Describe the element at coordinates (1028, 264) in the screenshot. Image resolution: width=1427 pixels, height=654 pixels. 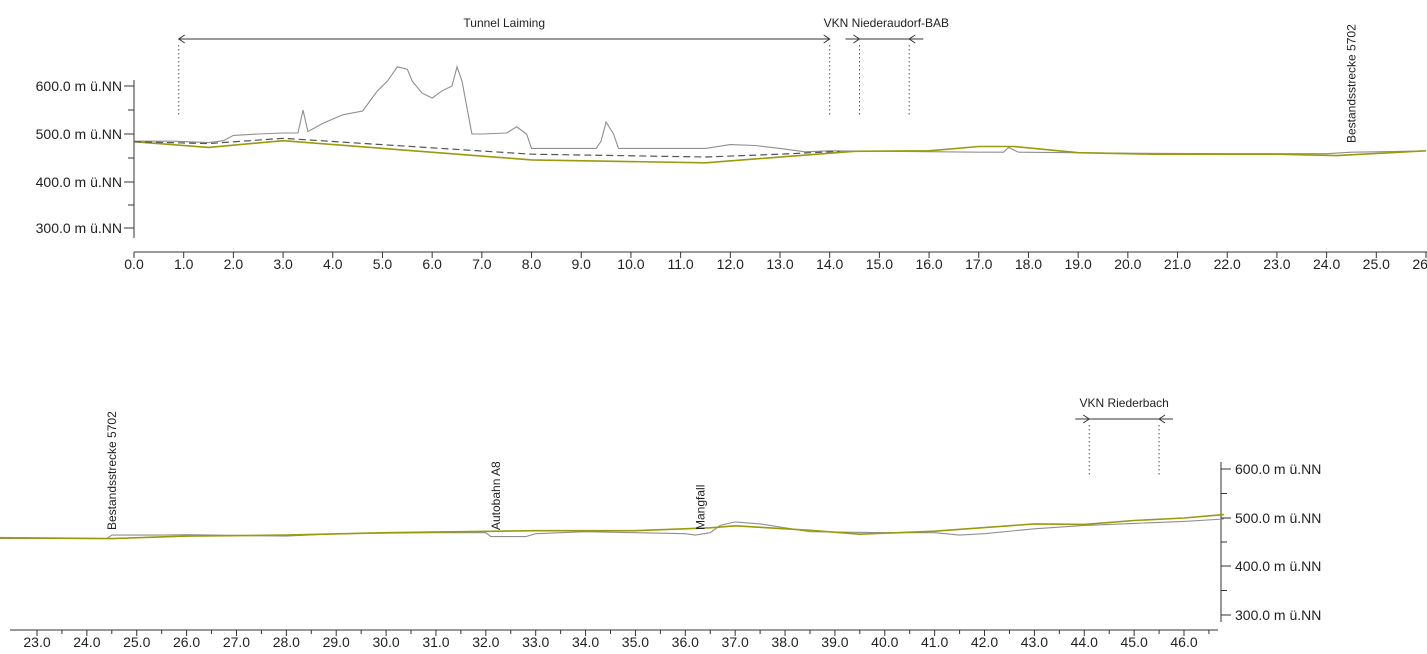
I see `x-tick-label: 18.0` at that location.